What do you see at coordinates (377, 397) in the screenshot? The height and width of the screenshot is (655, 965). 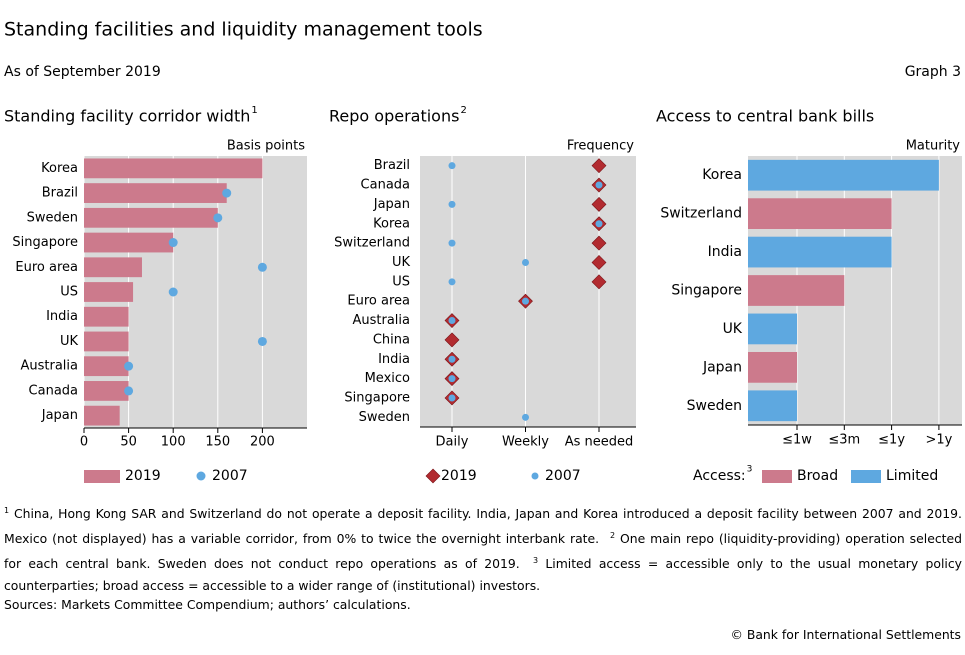 I see `category-label: Singapore` at bounding box center [377, 397].